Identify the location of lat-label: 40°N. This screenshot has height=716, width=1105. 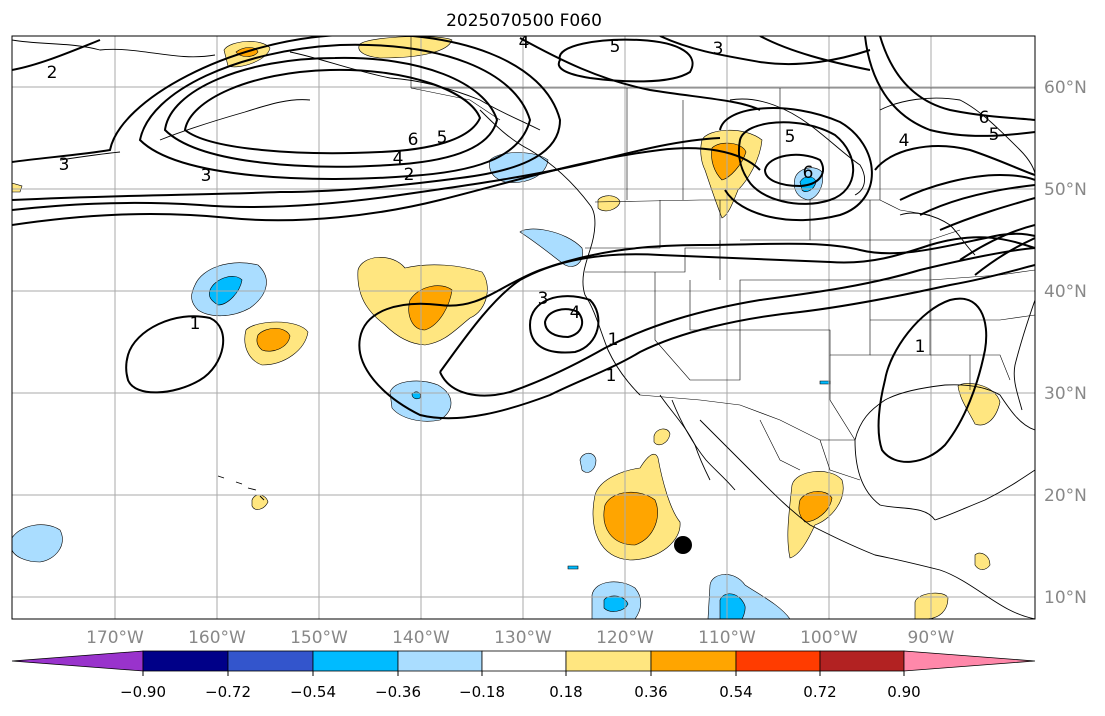
(1065, 292).